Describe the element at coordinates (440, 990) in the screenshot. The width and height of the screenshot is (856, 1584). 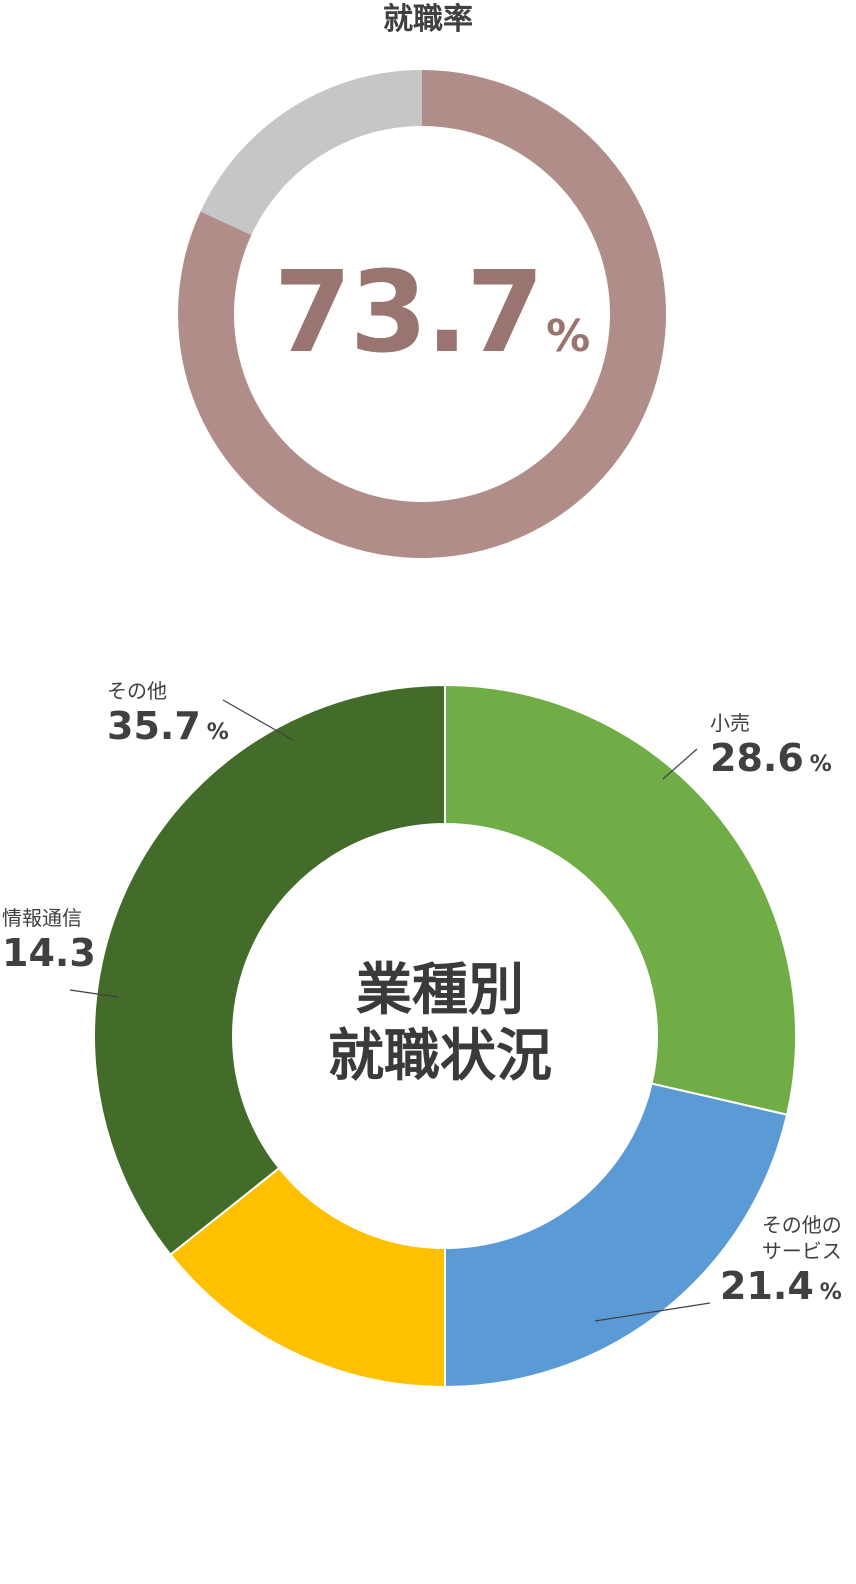
I see `industry-title-line1: 業種別` at that location.